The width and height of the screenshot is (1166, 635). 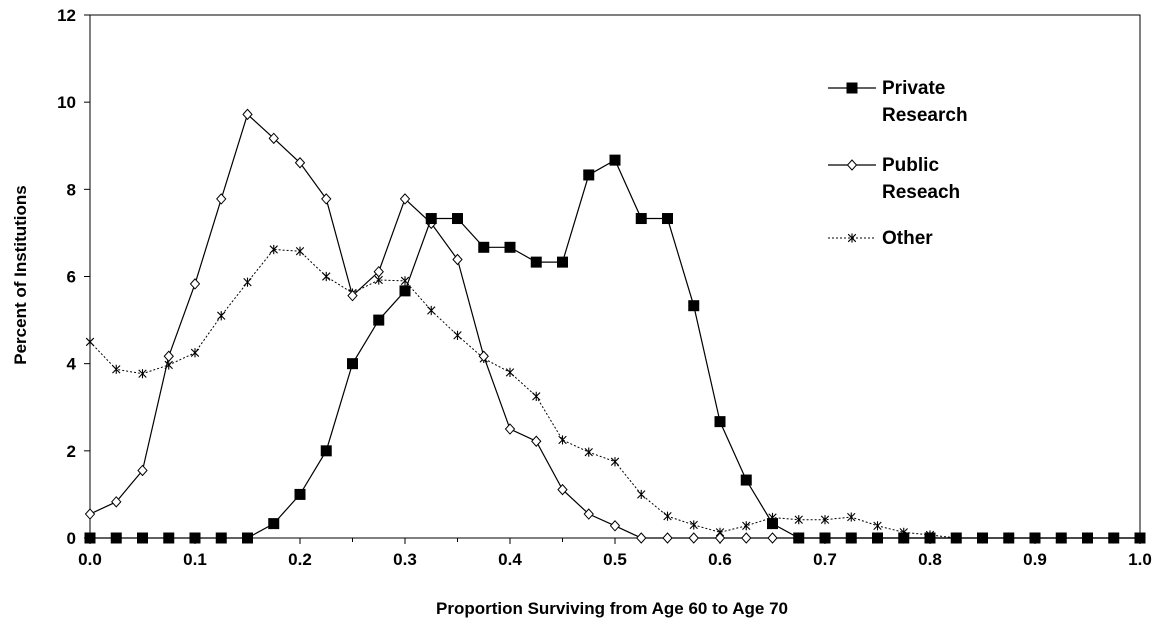 What do you see at coordinates (880, 238) in the screenshot?
I see `legend-entry-3: Other` at bounding box center [880, 238].